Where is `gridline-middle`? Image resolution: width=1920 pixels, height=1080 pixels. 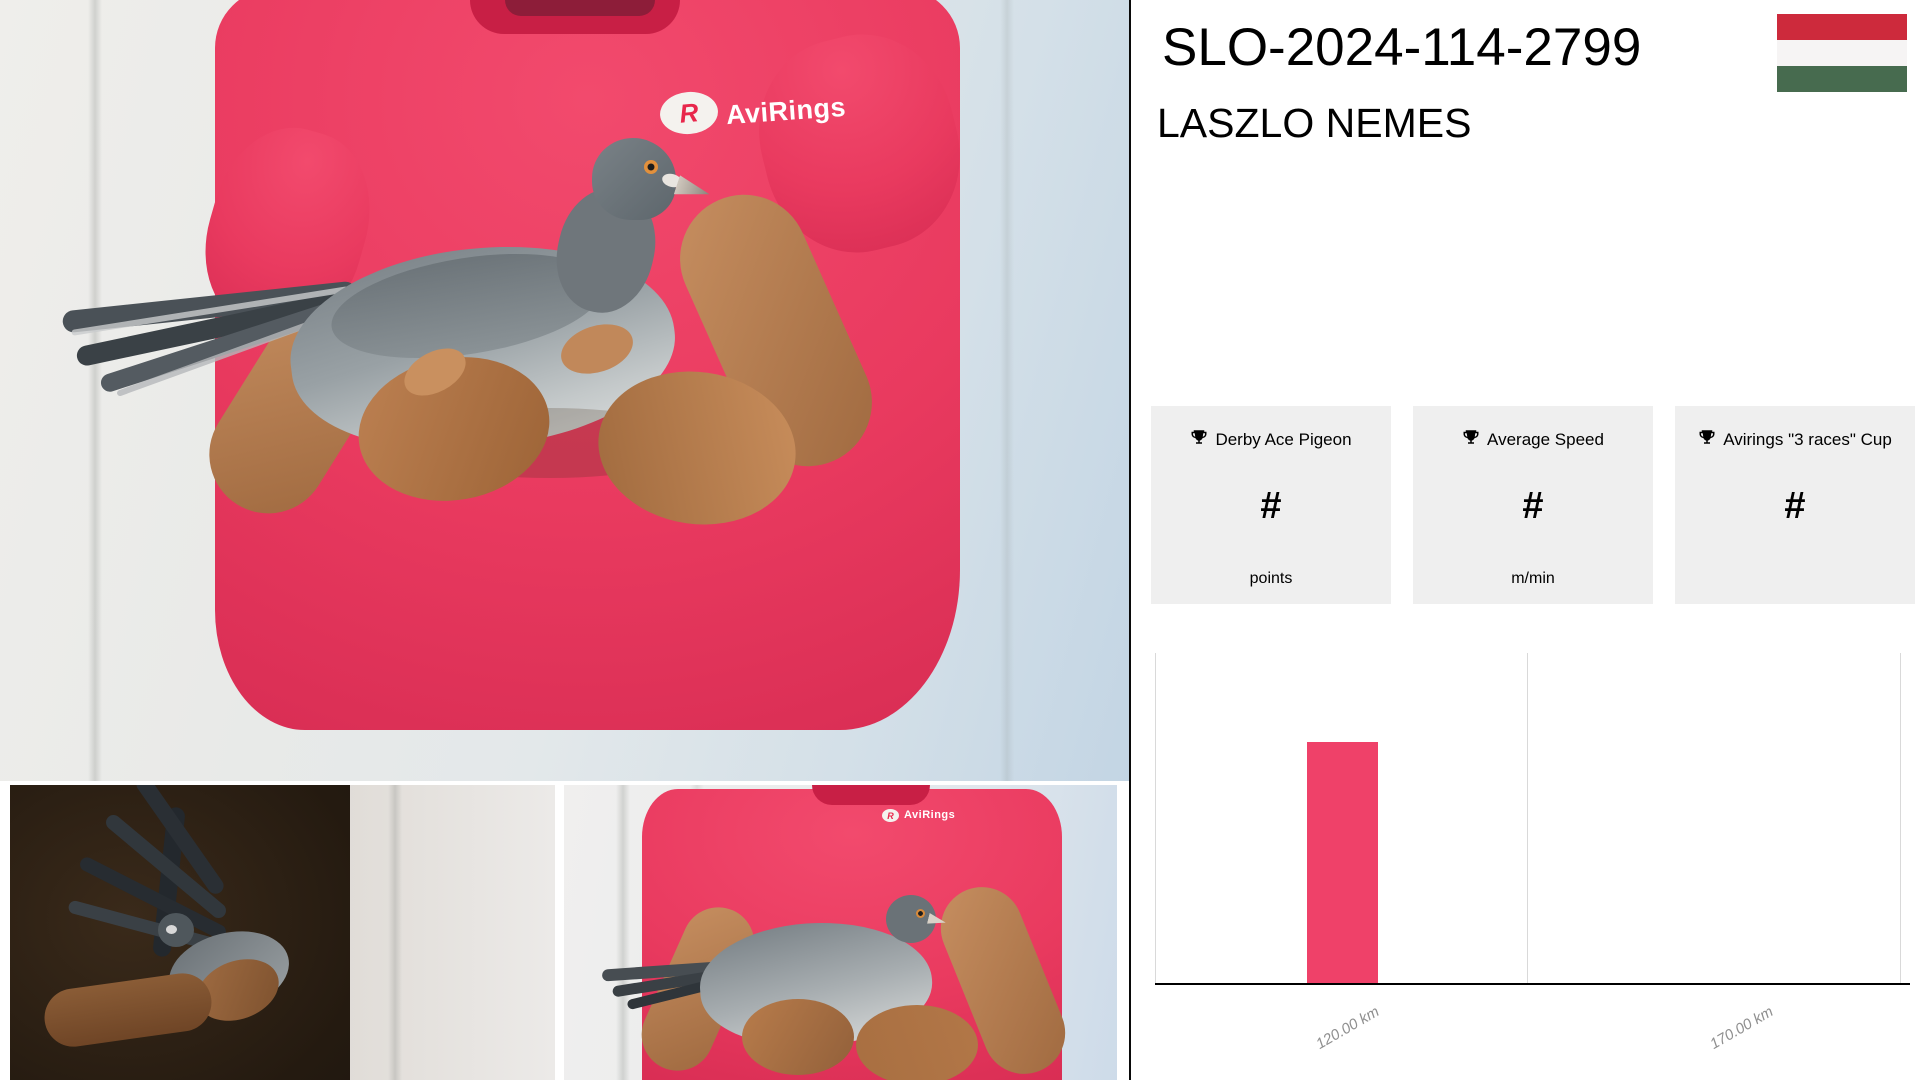 gridline-middle is located at coordinates (1527, 819).